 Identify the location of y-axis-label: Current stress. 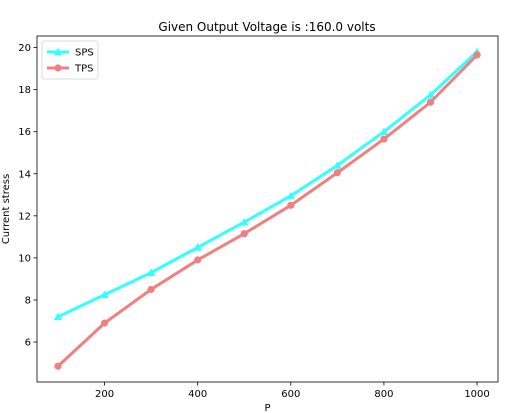
(6, 209).